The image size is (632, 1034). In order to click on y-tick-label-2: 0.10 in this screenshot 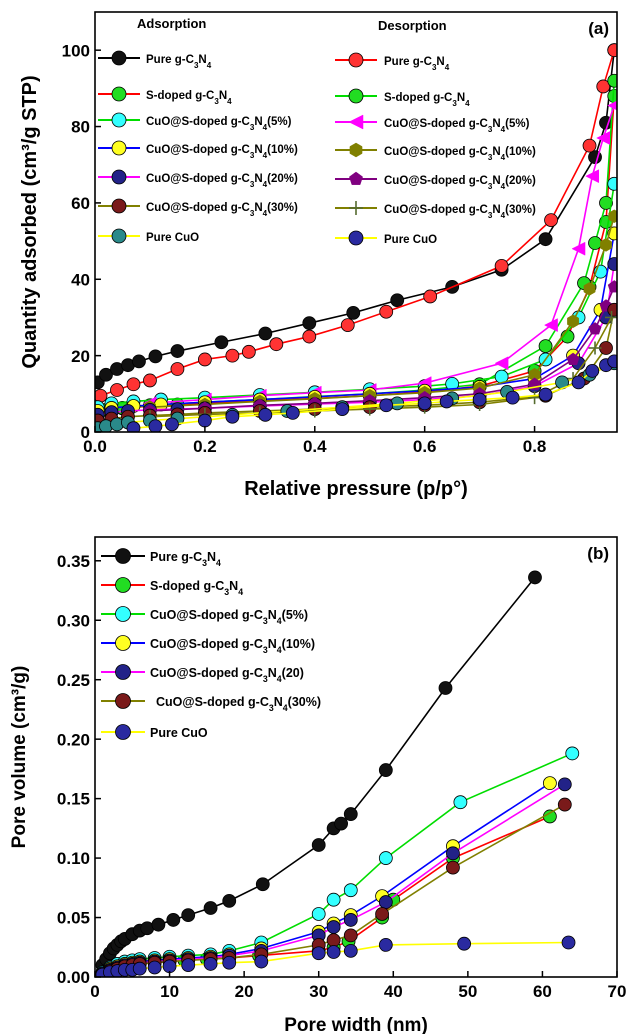, I will do `click(73, 858)`.